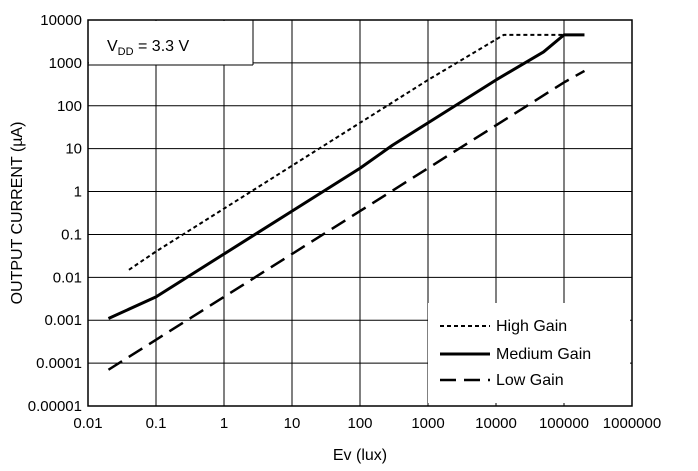  What do you see at coordinates (78, 192) in the screenshot?
I see `y-tick-label: 1` at bounding box center [78, 192].